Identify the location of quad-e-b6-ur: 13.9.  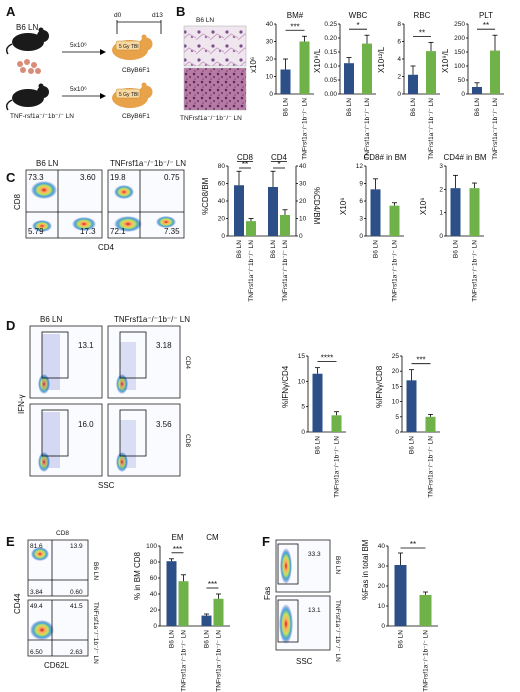
(76, 546).